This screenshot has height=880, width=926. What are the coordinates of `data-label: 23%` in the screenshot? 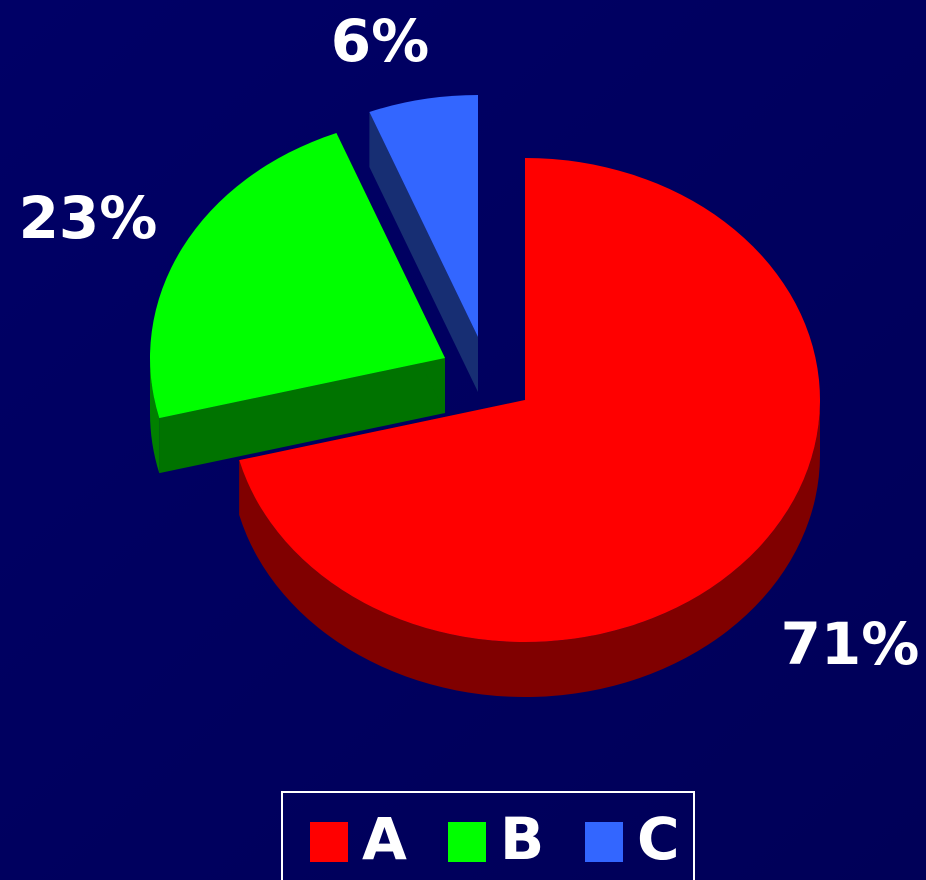 It's located at (88, 218).